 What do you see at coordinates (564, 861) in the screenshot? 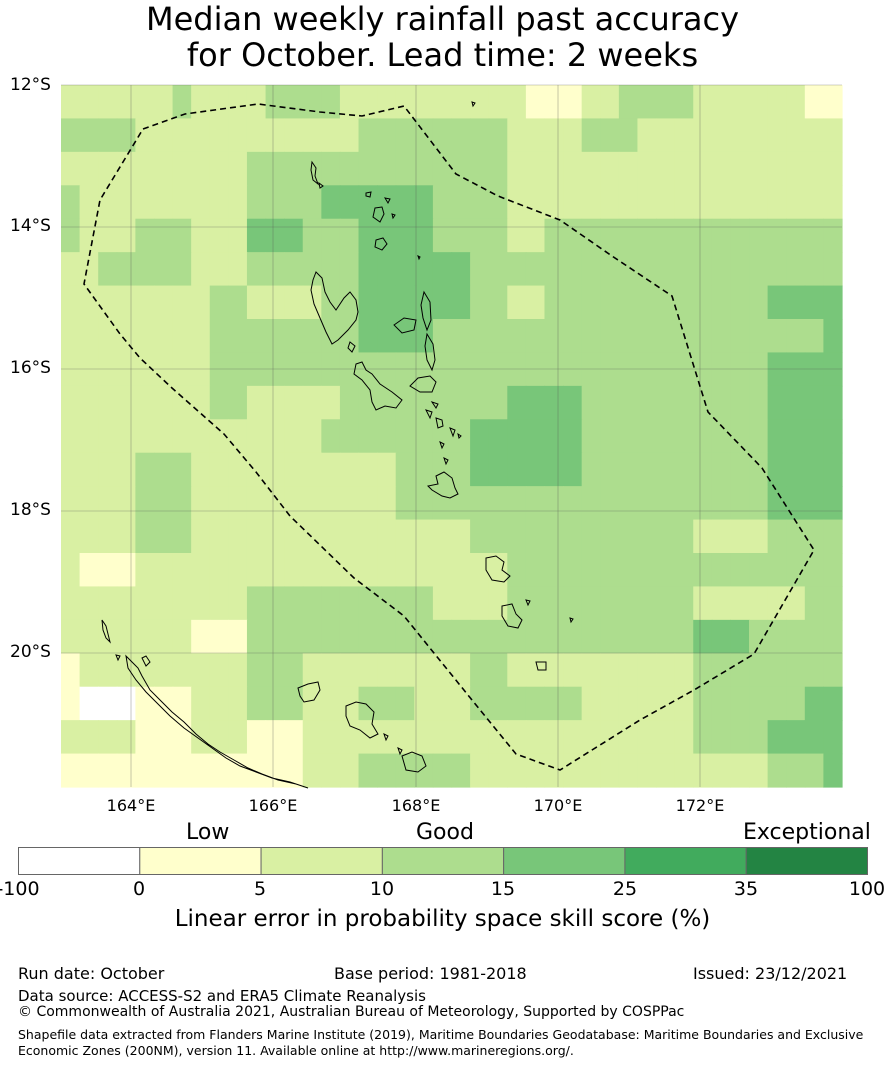
I see `colorbar-segment` at bounding box center [564, 861].